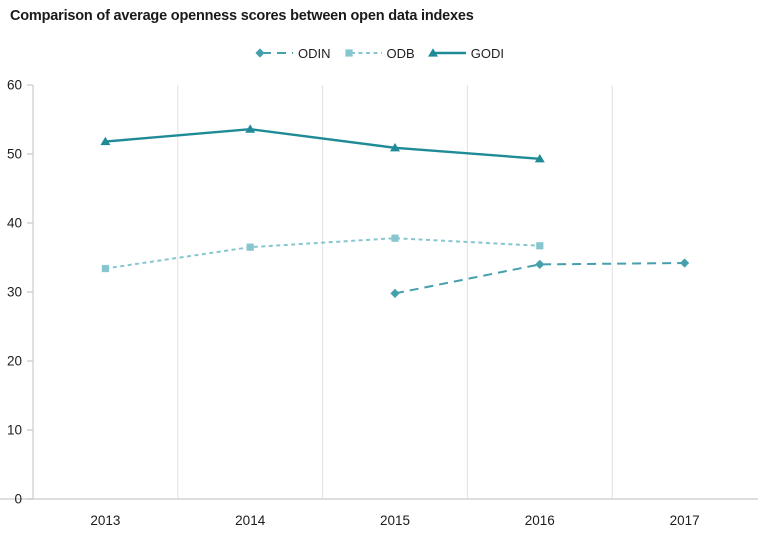 The width and height of the screenshot is (758, 560). Describe the element at coordinates (14, 361) in the screenshot. I see `y-tick-label: 20` at that location.